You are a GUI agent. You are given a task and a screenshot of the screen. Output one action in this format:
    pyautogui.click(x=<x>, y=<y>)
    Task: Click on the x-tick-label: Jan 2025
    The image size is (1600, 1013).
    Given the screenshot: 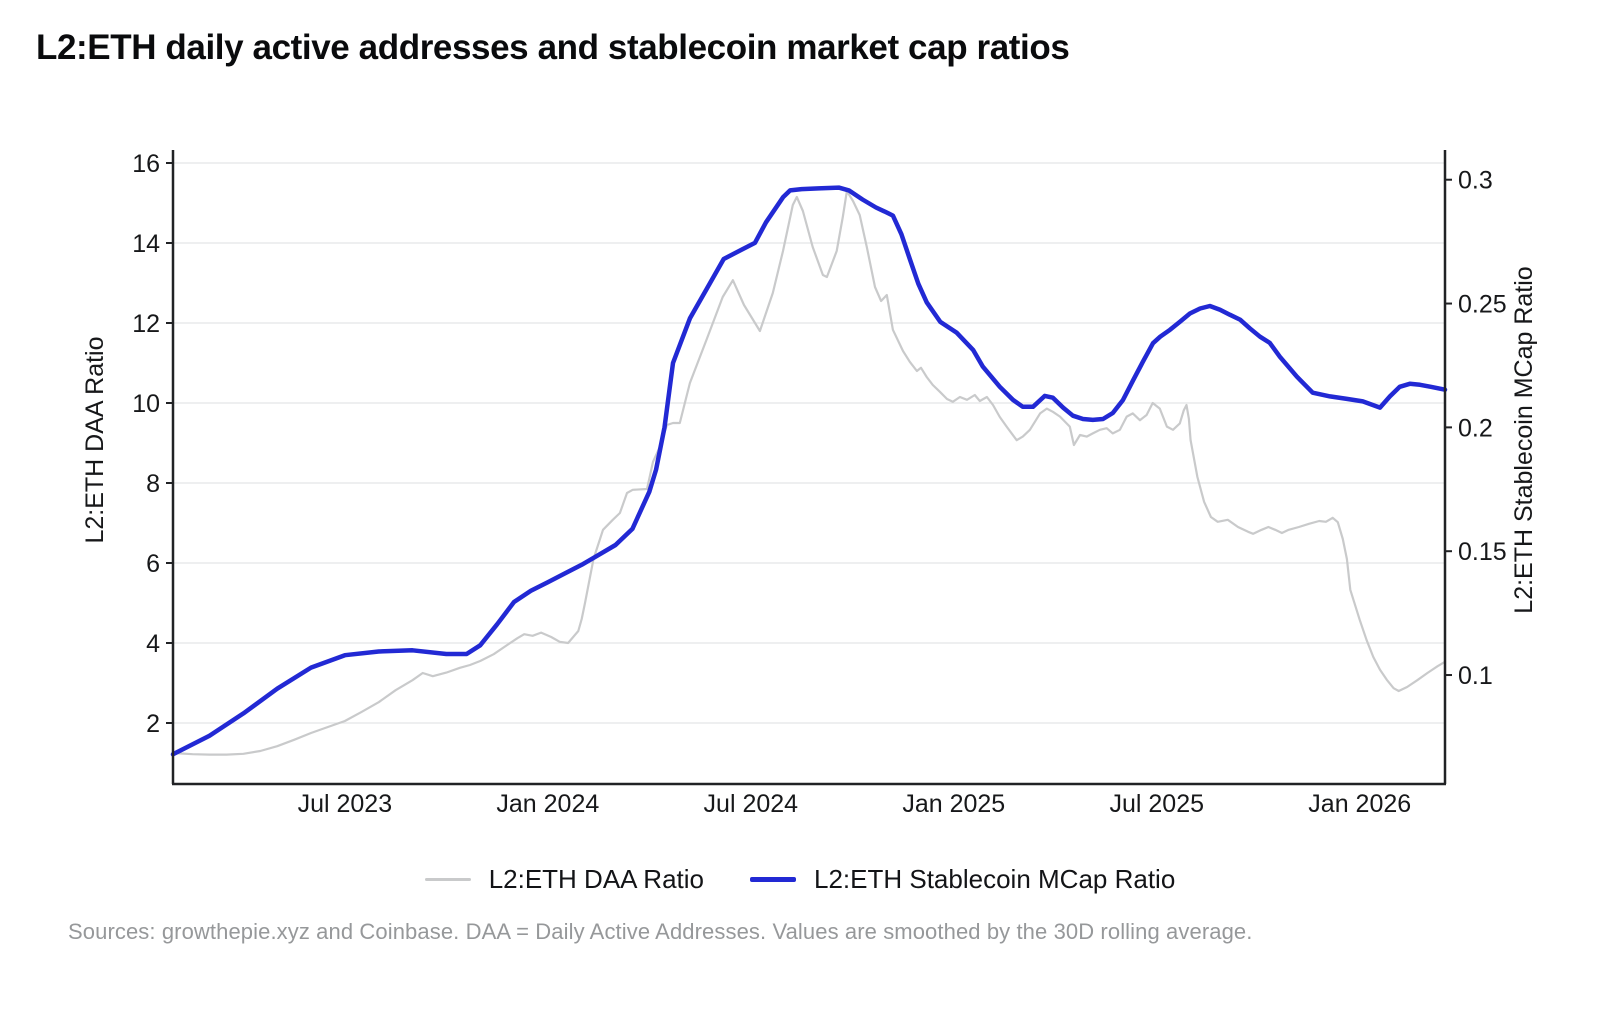 What is the action you would take?
    pyautogui.click(x=953, y=804)
    